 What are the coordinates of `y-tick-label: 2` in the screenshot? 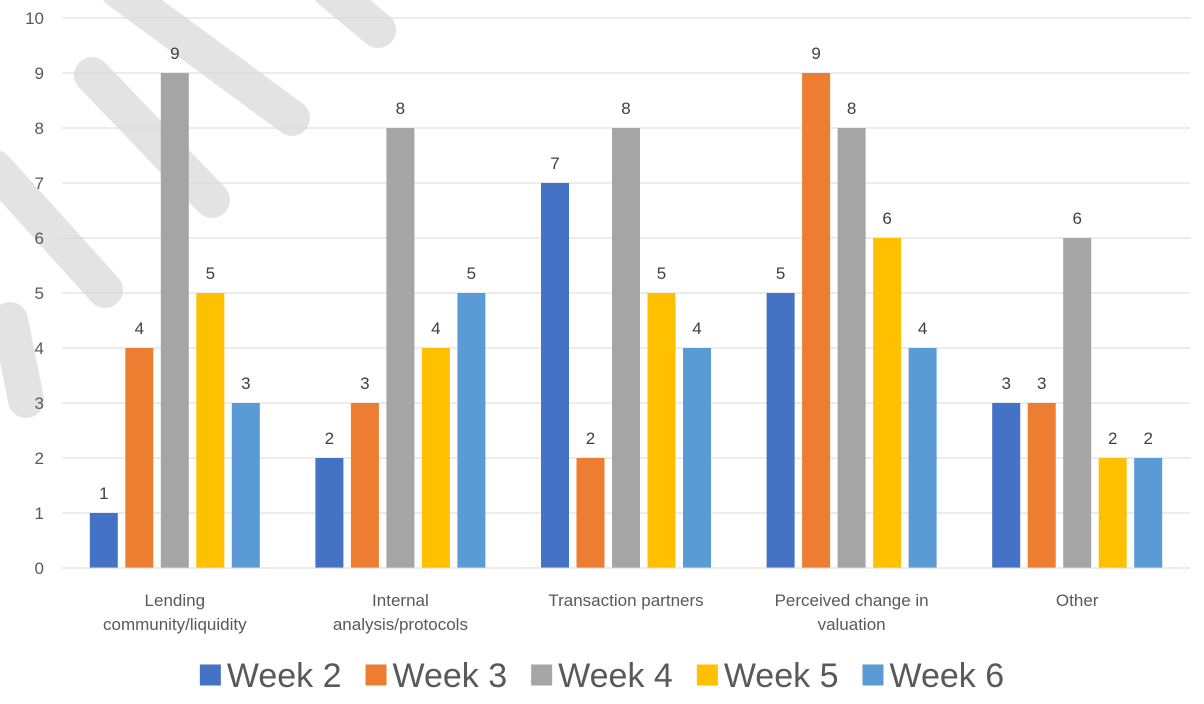 It's located at (39, 458).